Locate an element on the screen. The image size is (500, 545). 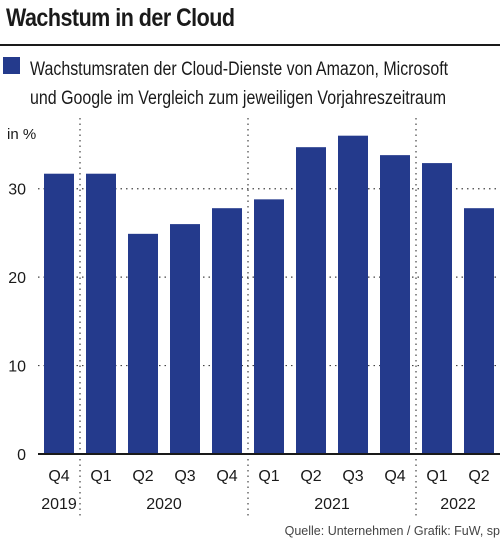
title-rule is located at coordinates (250, 45).